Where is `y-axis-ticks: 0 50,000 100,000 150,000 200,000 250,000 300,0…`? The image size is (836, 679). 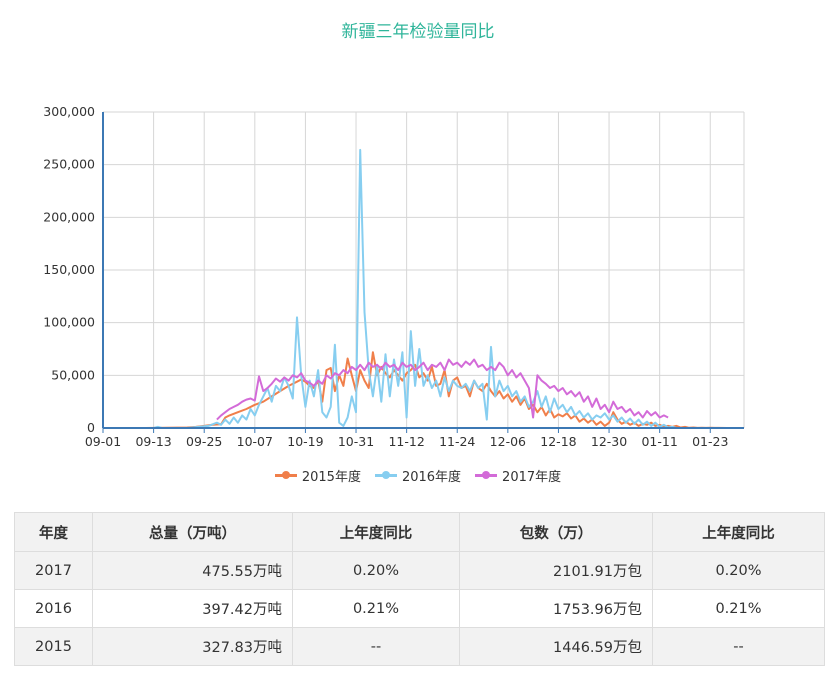 y-axis-ticks: 0 50,000 100,000 150,000 200,000 250,000 300,0… is located at coordinates (69, 269).